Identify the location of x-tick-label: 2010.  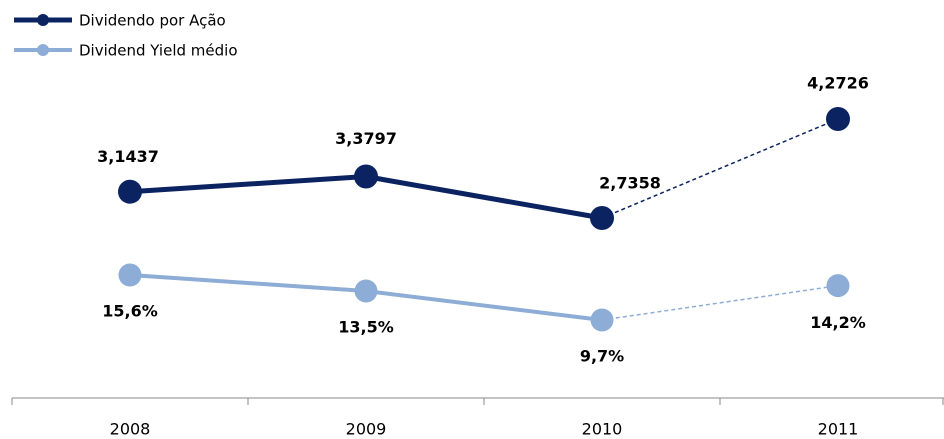
(602, 429).